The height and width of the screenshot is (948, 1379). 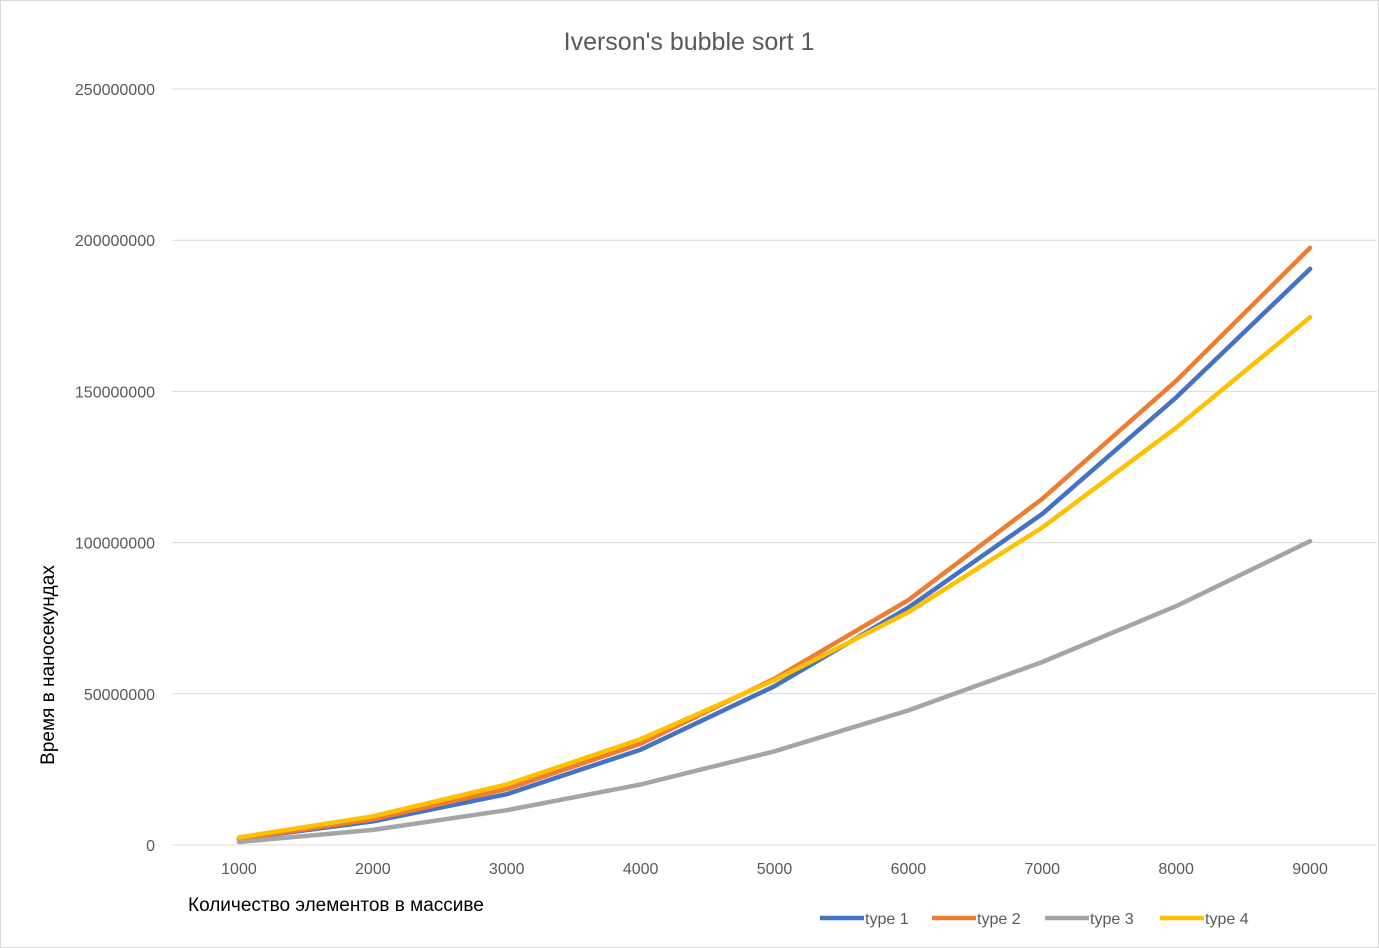 I want to click on legend-label: type 2, so click(x=999, y=919).